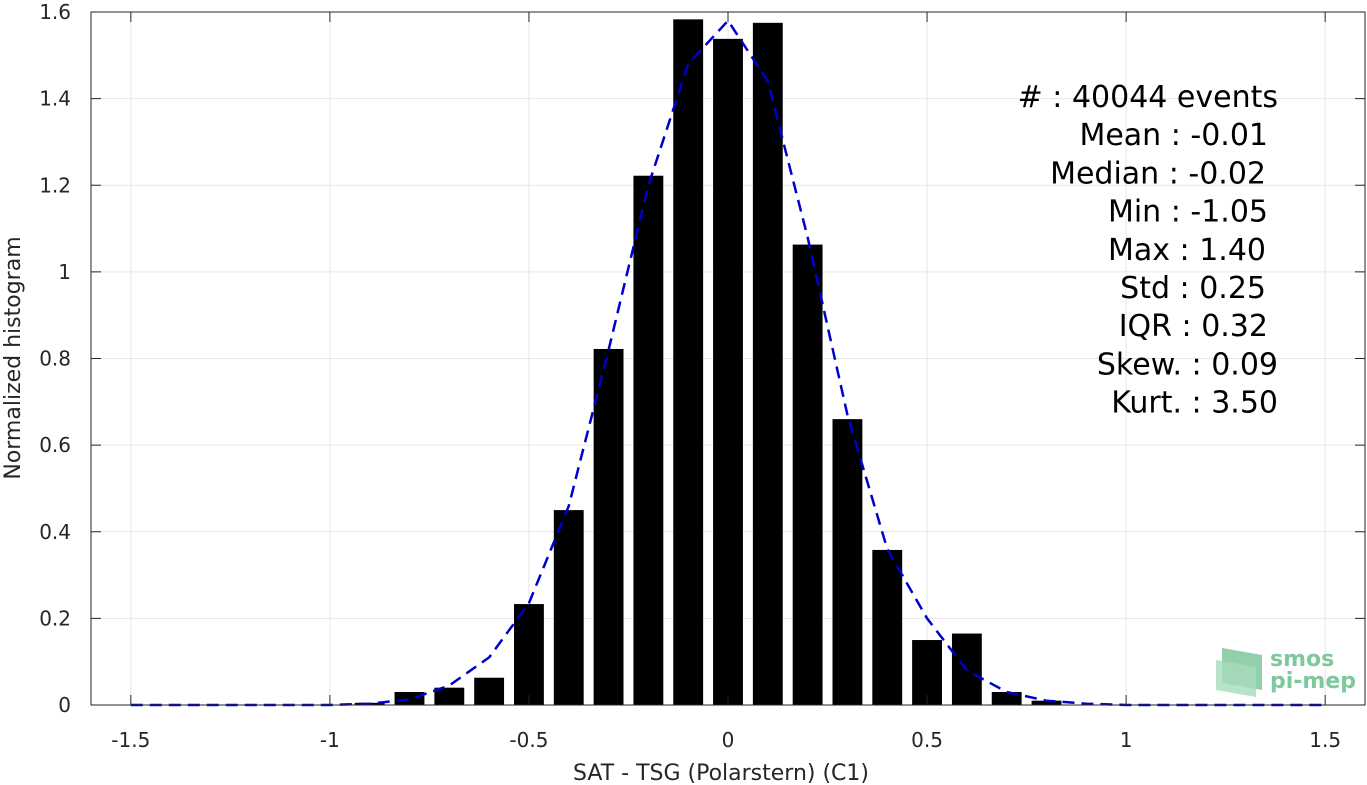  I want to click on y-tick-label: 0.8, so click(55, 359).